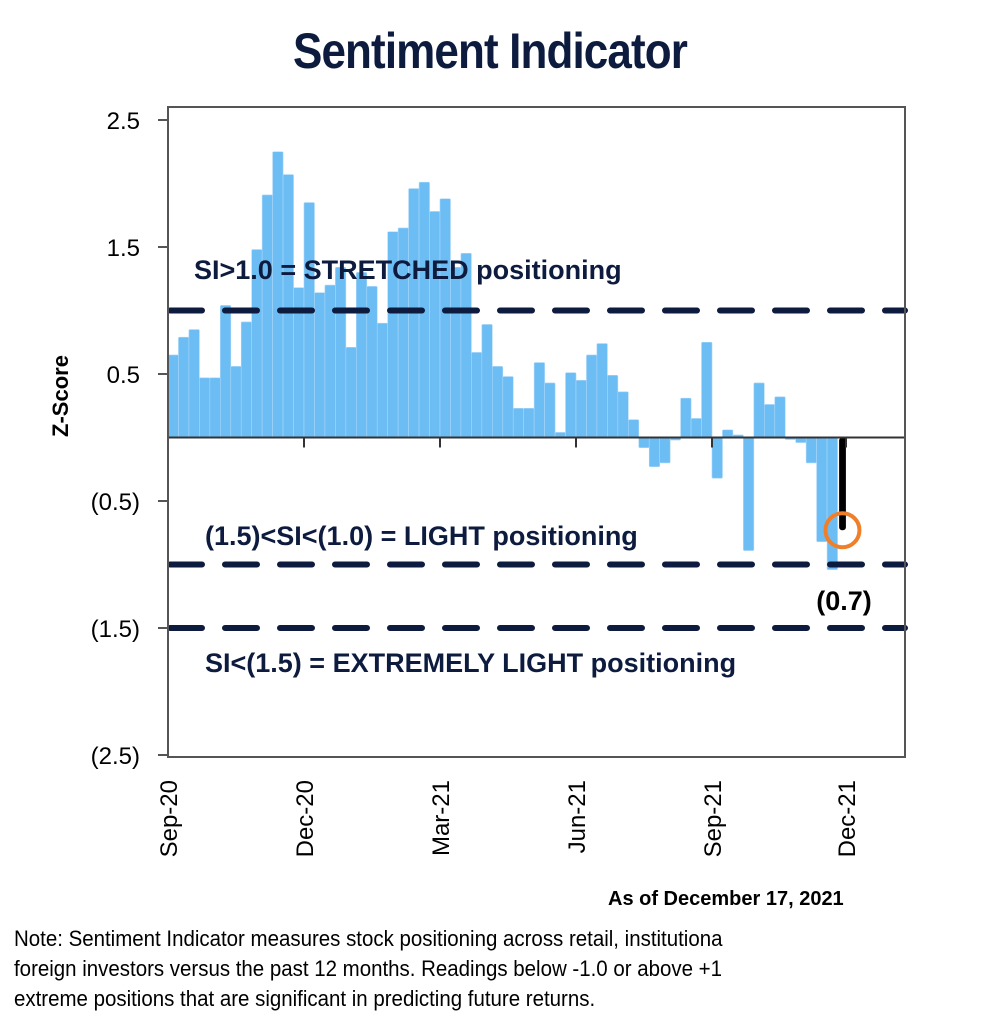  Describe the element at coordinates (713, 818) in the screenshot. I see `x-tick-label: Sep-21` at that location.